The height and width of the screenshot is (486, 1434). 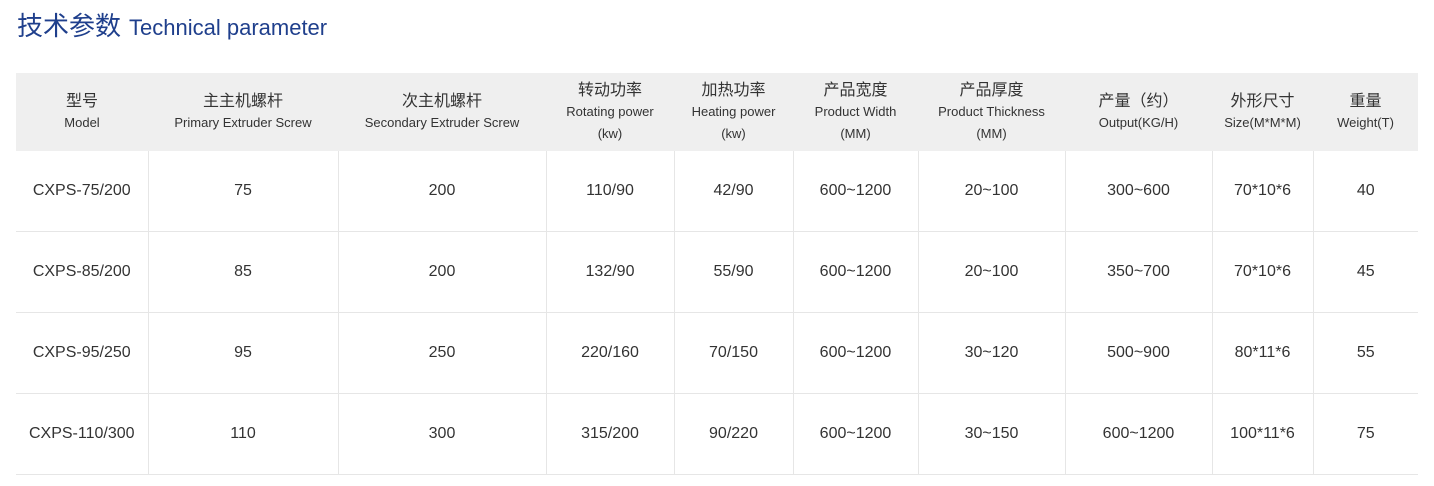 I want to click on column-header: 产量（约） Output(KG/H), so click(x=1138, y=112).